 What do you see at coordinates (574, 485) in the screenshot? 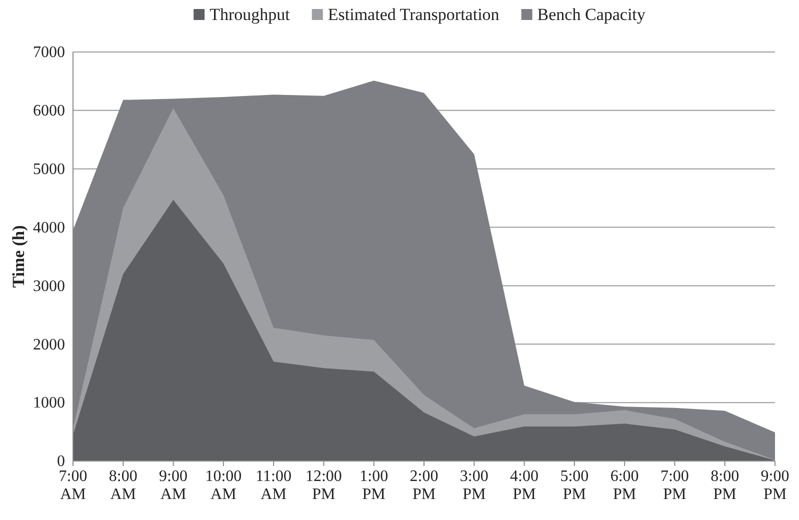
I see `x-tick-label: 5:00 PM` at bounding box center [574, 485].